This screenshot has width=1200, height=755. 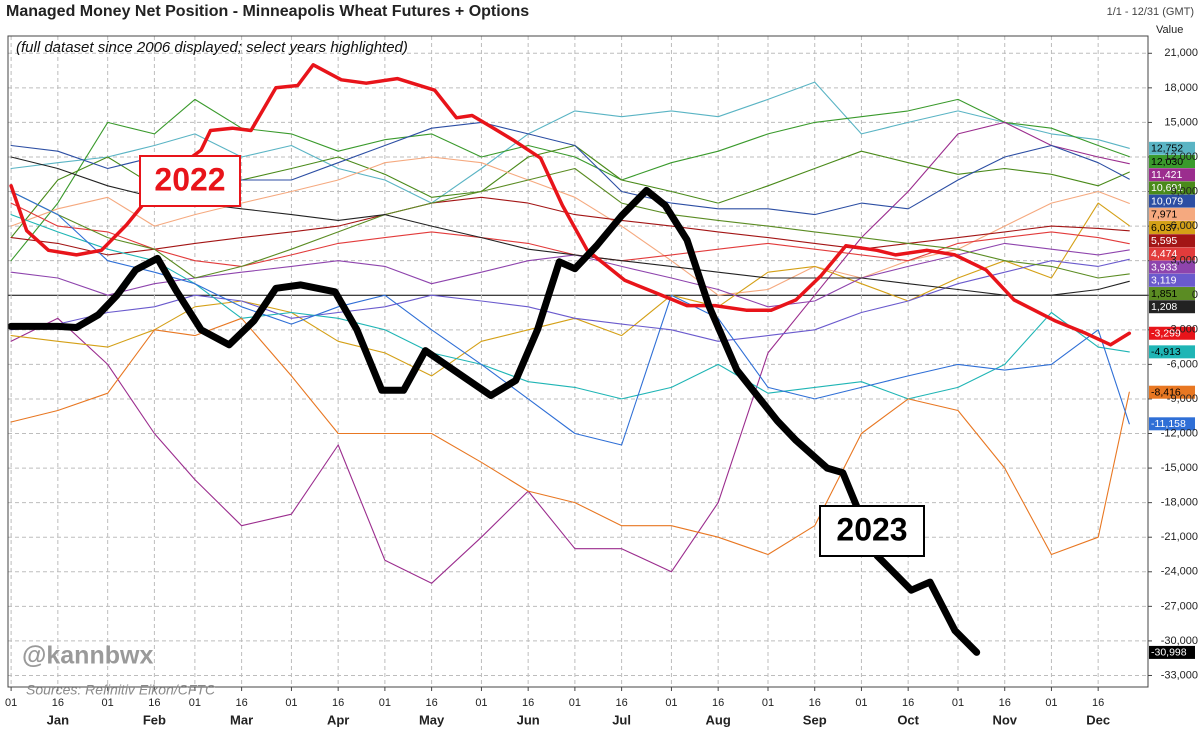 I want to click on month-label: Nov, so click(x=1004, y=719).